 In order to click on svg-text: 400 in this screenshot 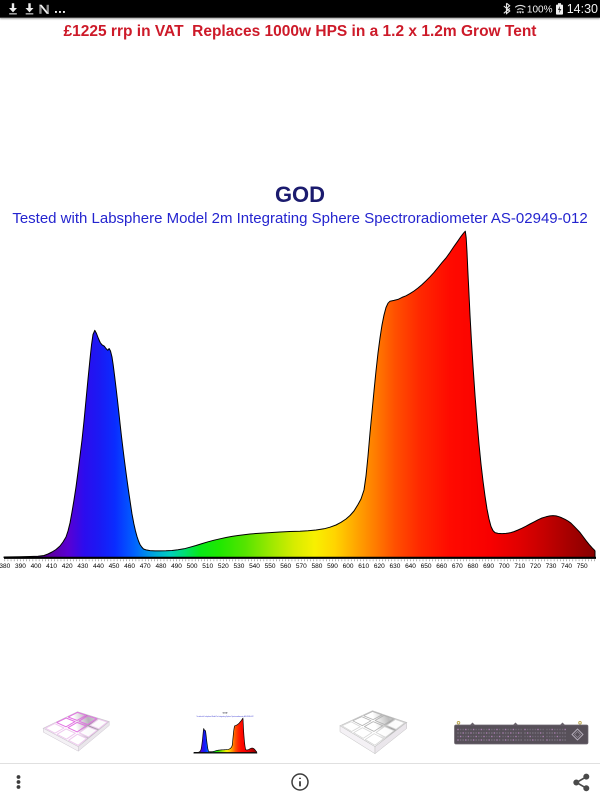, I will do `click(36, 566)`.